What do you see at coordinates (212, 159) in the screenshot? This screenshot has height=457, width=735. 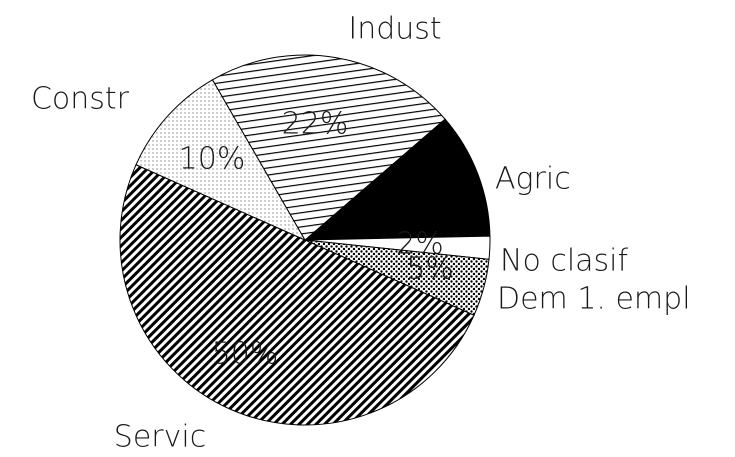 I see `value-label: 10%` at bounding box center [212, 159].